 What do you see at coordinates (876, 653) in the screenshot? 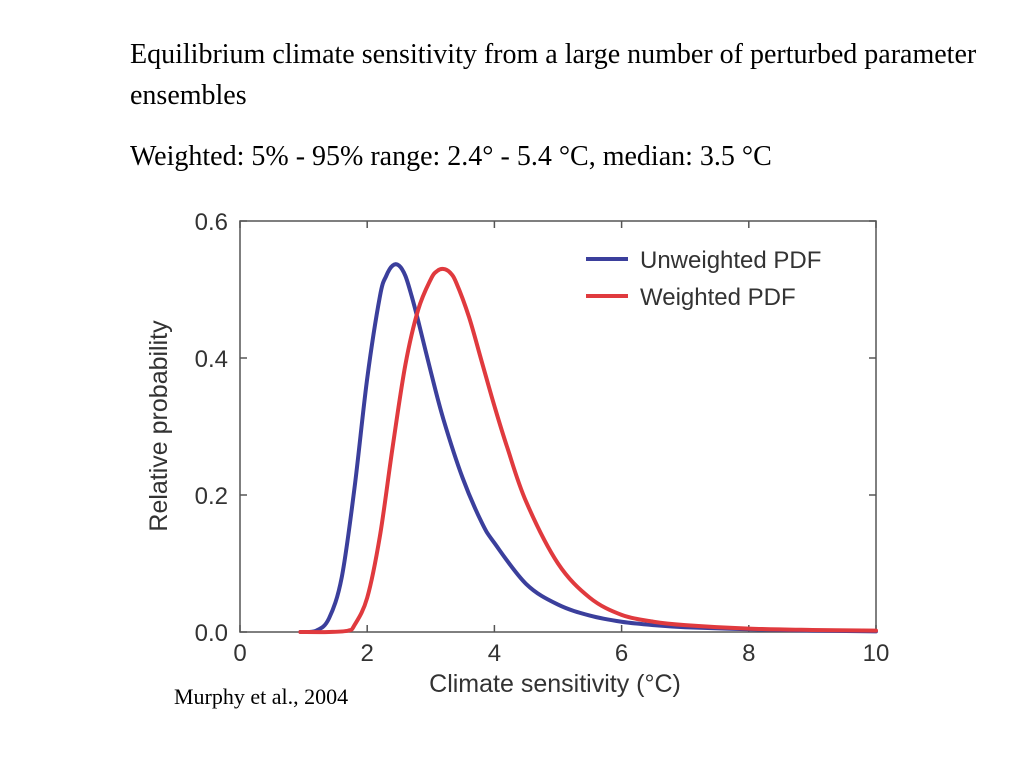
I see `x-tick-label: 10` at bounding box center [876, 653].